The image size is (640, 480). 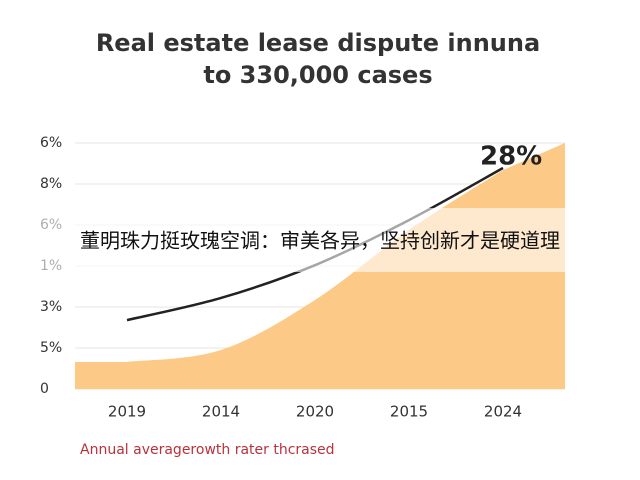 I want to click on x-tick-label: 2015, so click(x=409, y=412).